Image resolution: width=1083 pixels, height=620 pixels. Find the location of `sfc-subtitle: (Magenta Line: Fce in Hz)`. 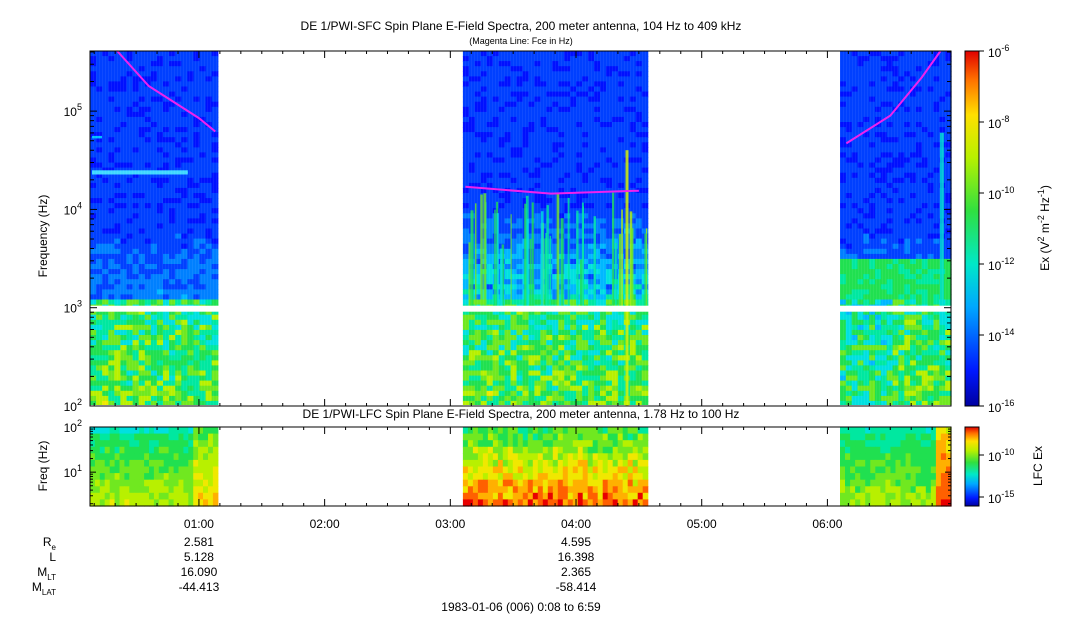

sfc-subtitle: (Magenta Line: Fce in Hz) is located at coordinates (521, 41).